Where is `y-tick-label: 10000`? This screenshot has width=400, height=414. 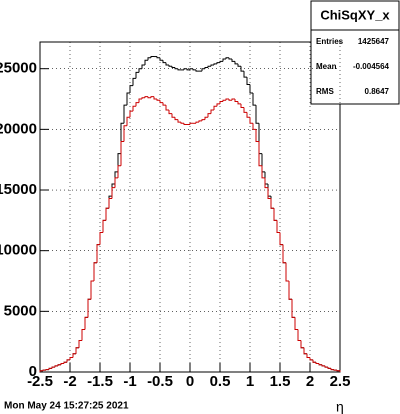
y-tick-label: 10000 is located at coordinates (18, 250).